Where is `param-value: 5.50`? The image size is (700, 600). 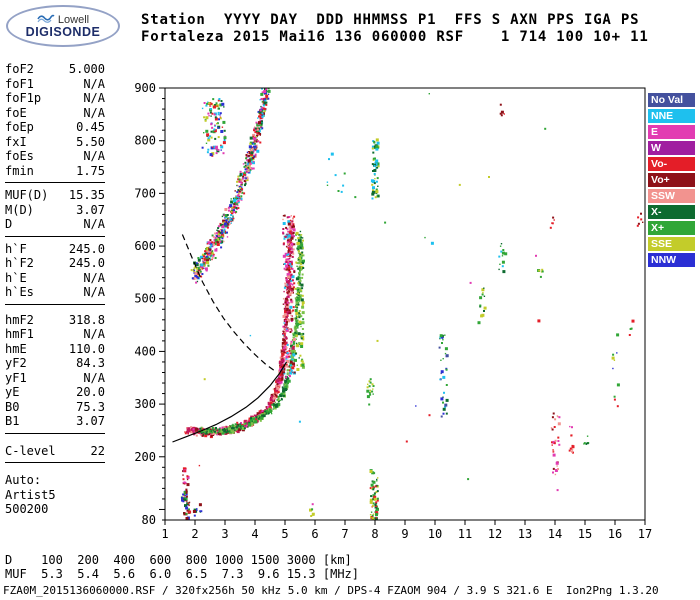
param-value: 5.50 is located at coordinates (90, 141).